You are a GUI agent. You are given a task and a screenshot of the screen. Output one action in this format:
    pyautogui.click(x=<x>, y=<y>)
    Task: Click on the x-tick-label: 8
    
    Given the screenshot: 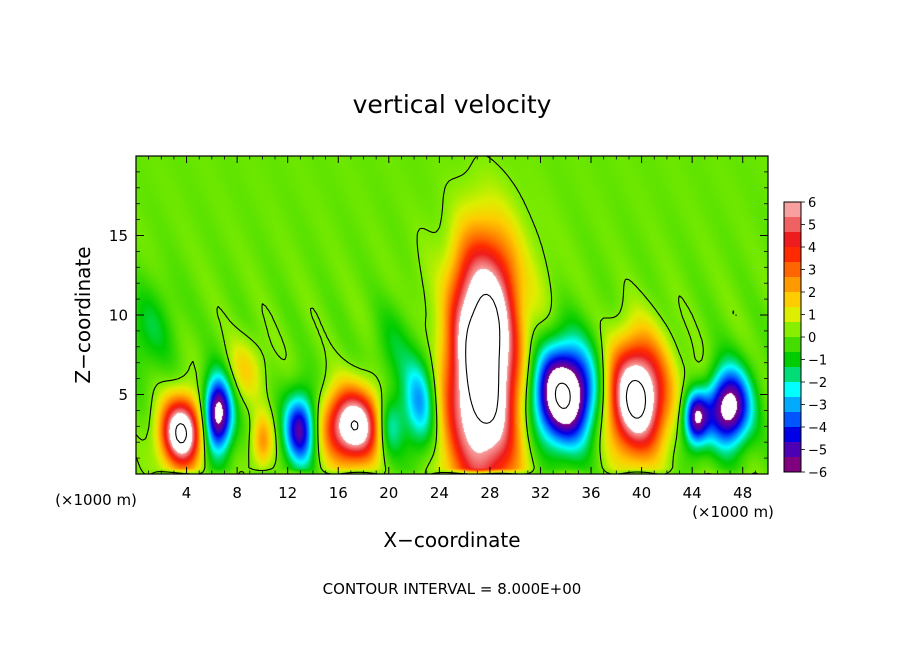 What is the action you would take?
    pyautogui.click(x=237, y=493)
    